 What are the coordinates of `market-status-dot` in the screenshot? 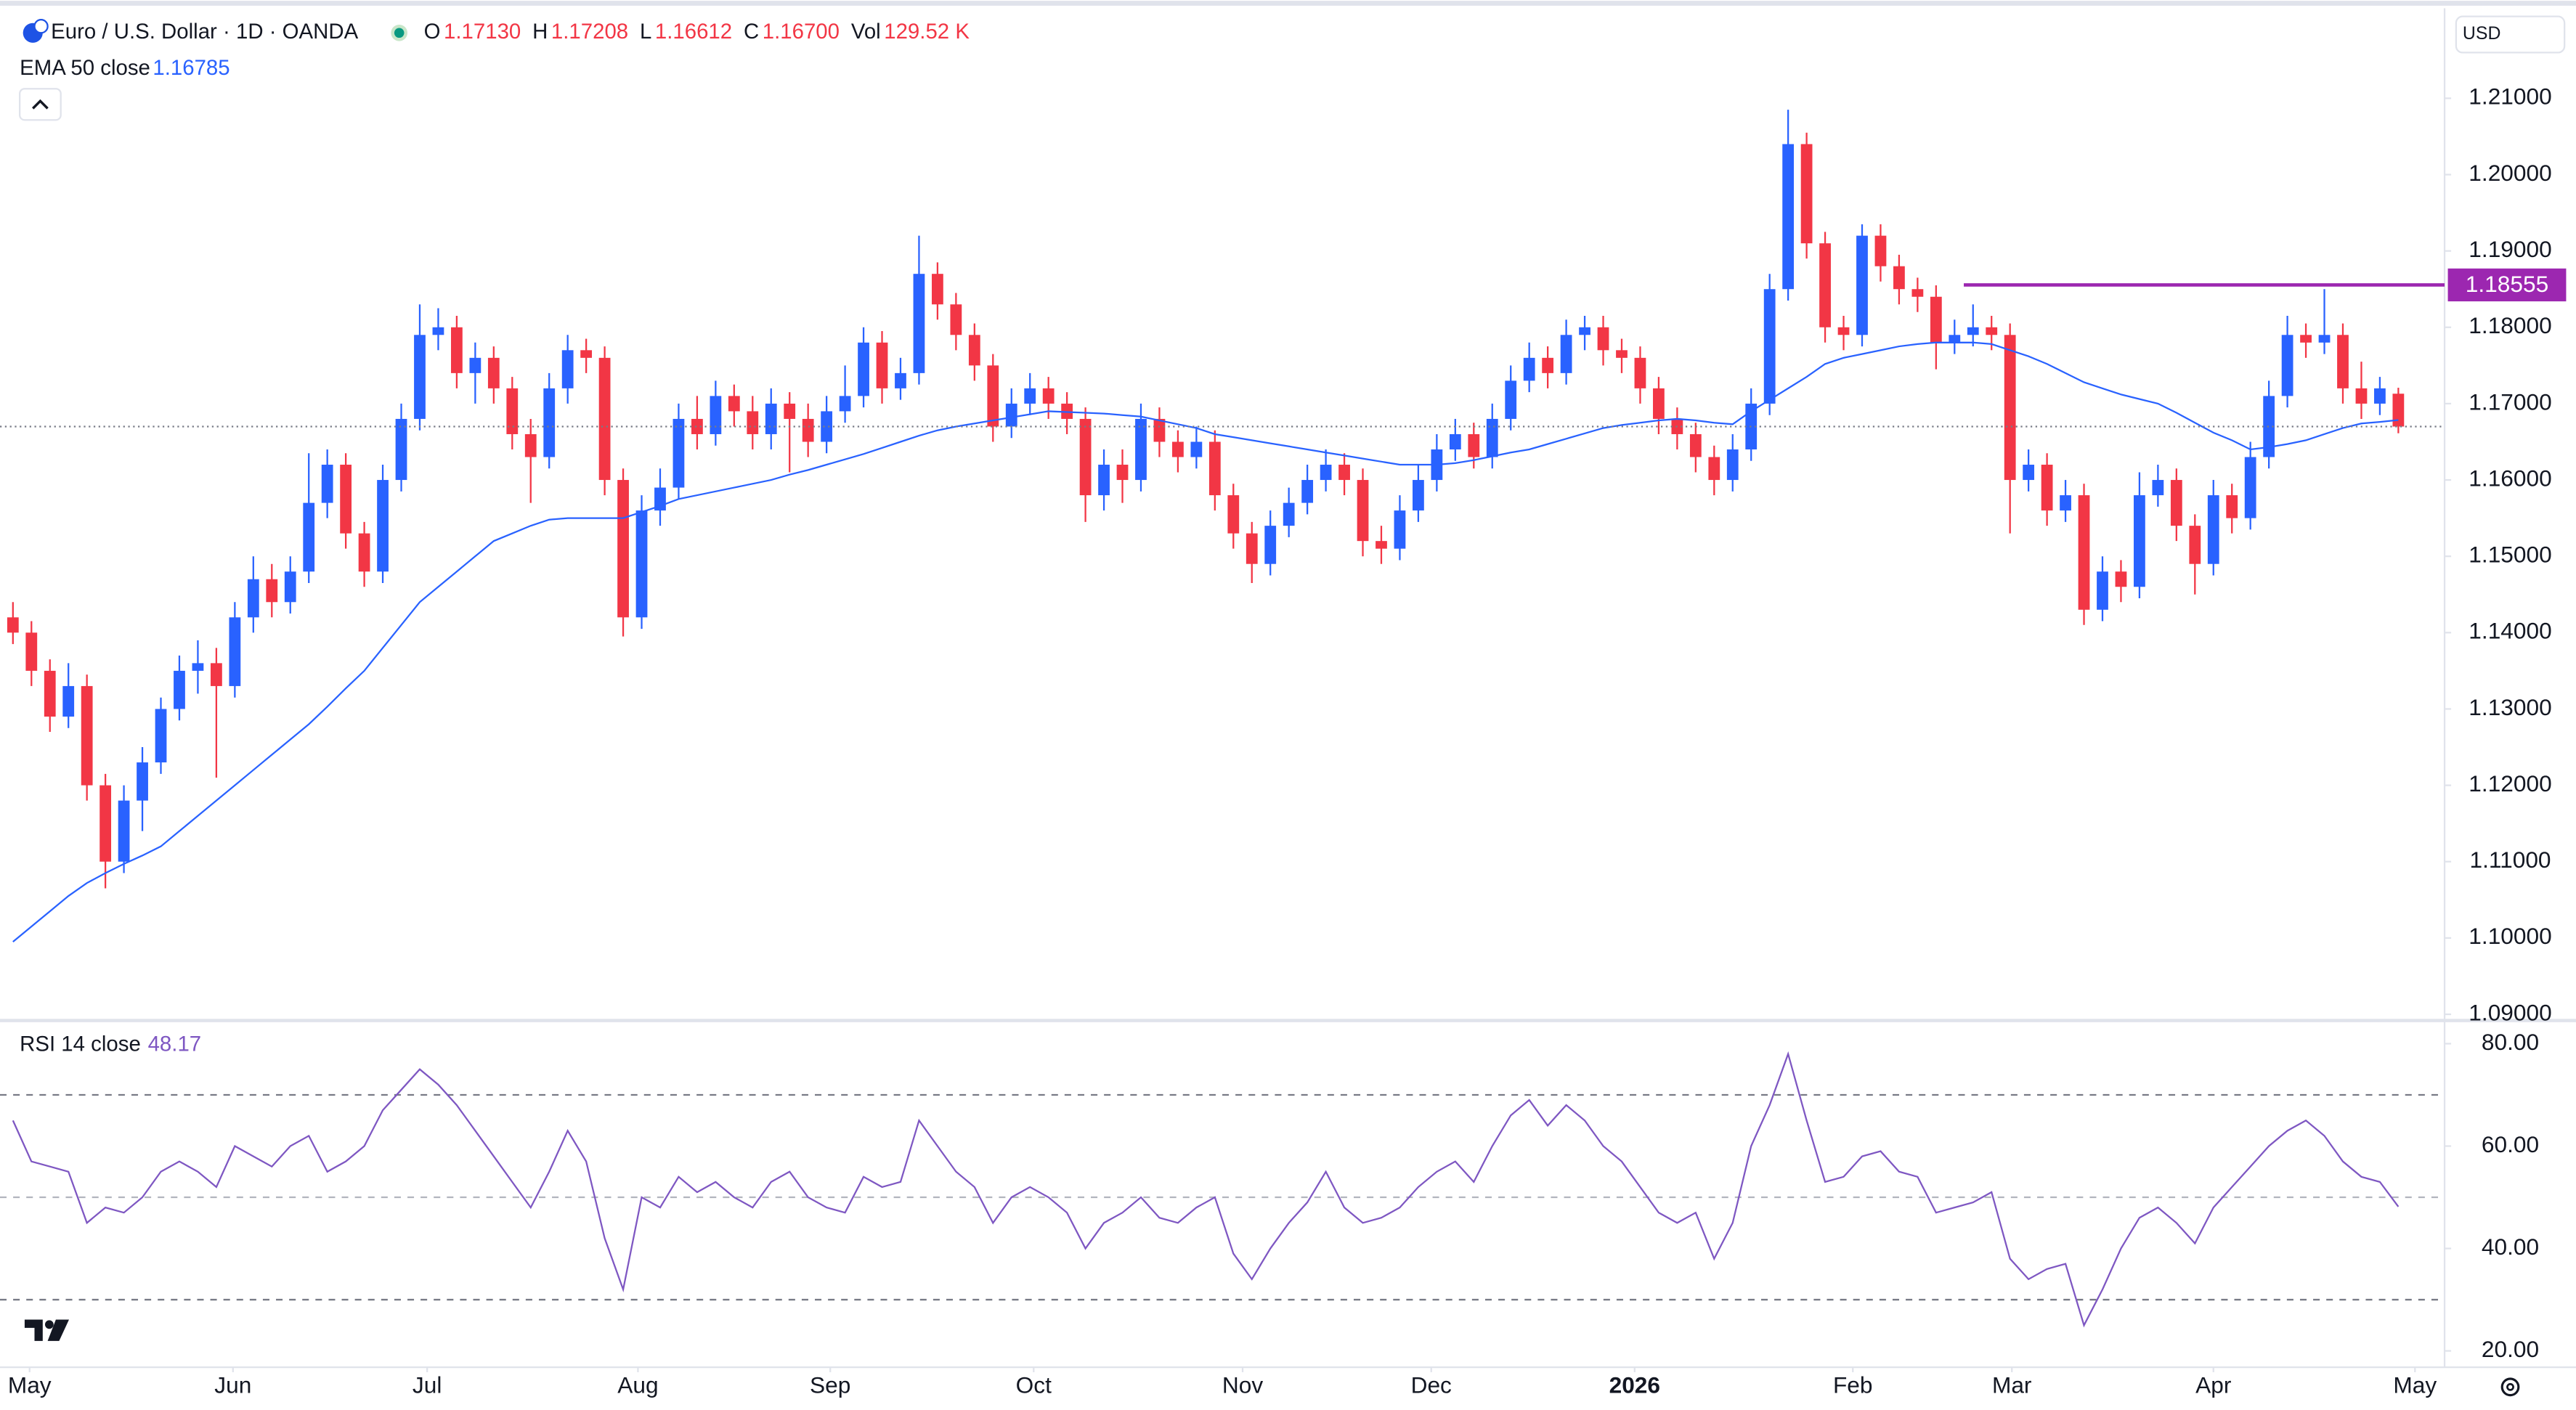 It's located at (399, 33).